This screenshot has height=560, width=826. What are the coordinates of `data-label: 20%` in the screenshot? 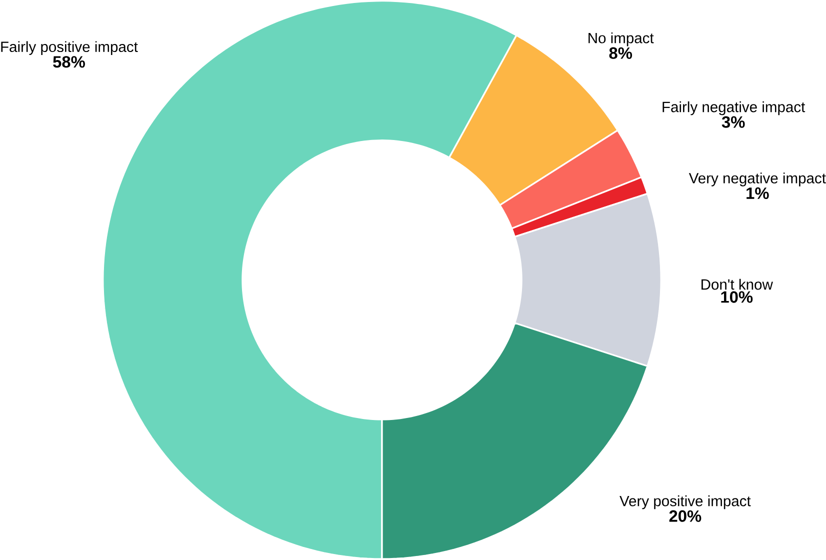 It's located at (685, 516).